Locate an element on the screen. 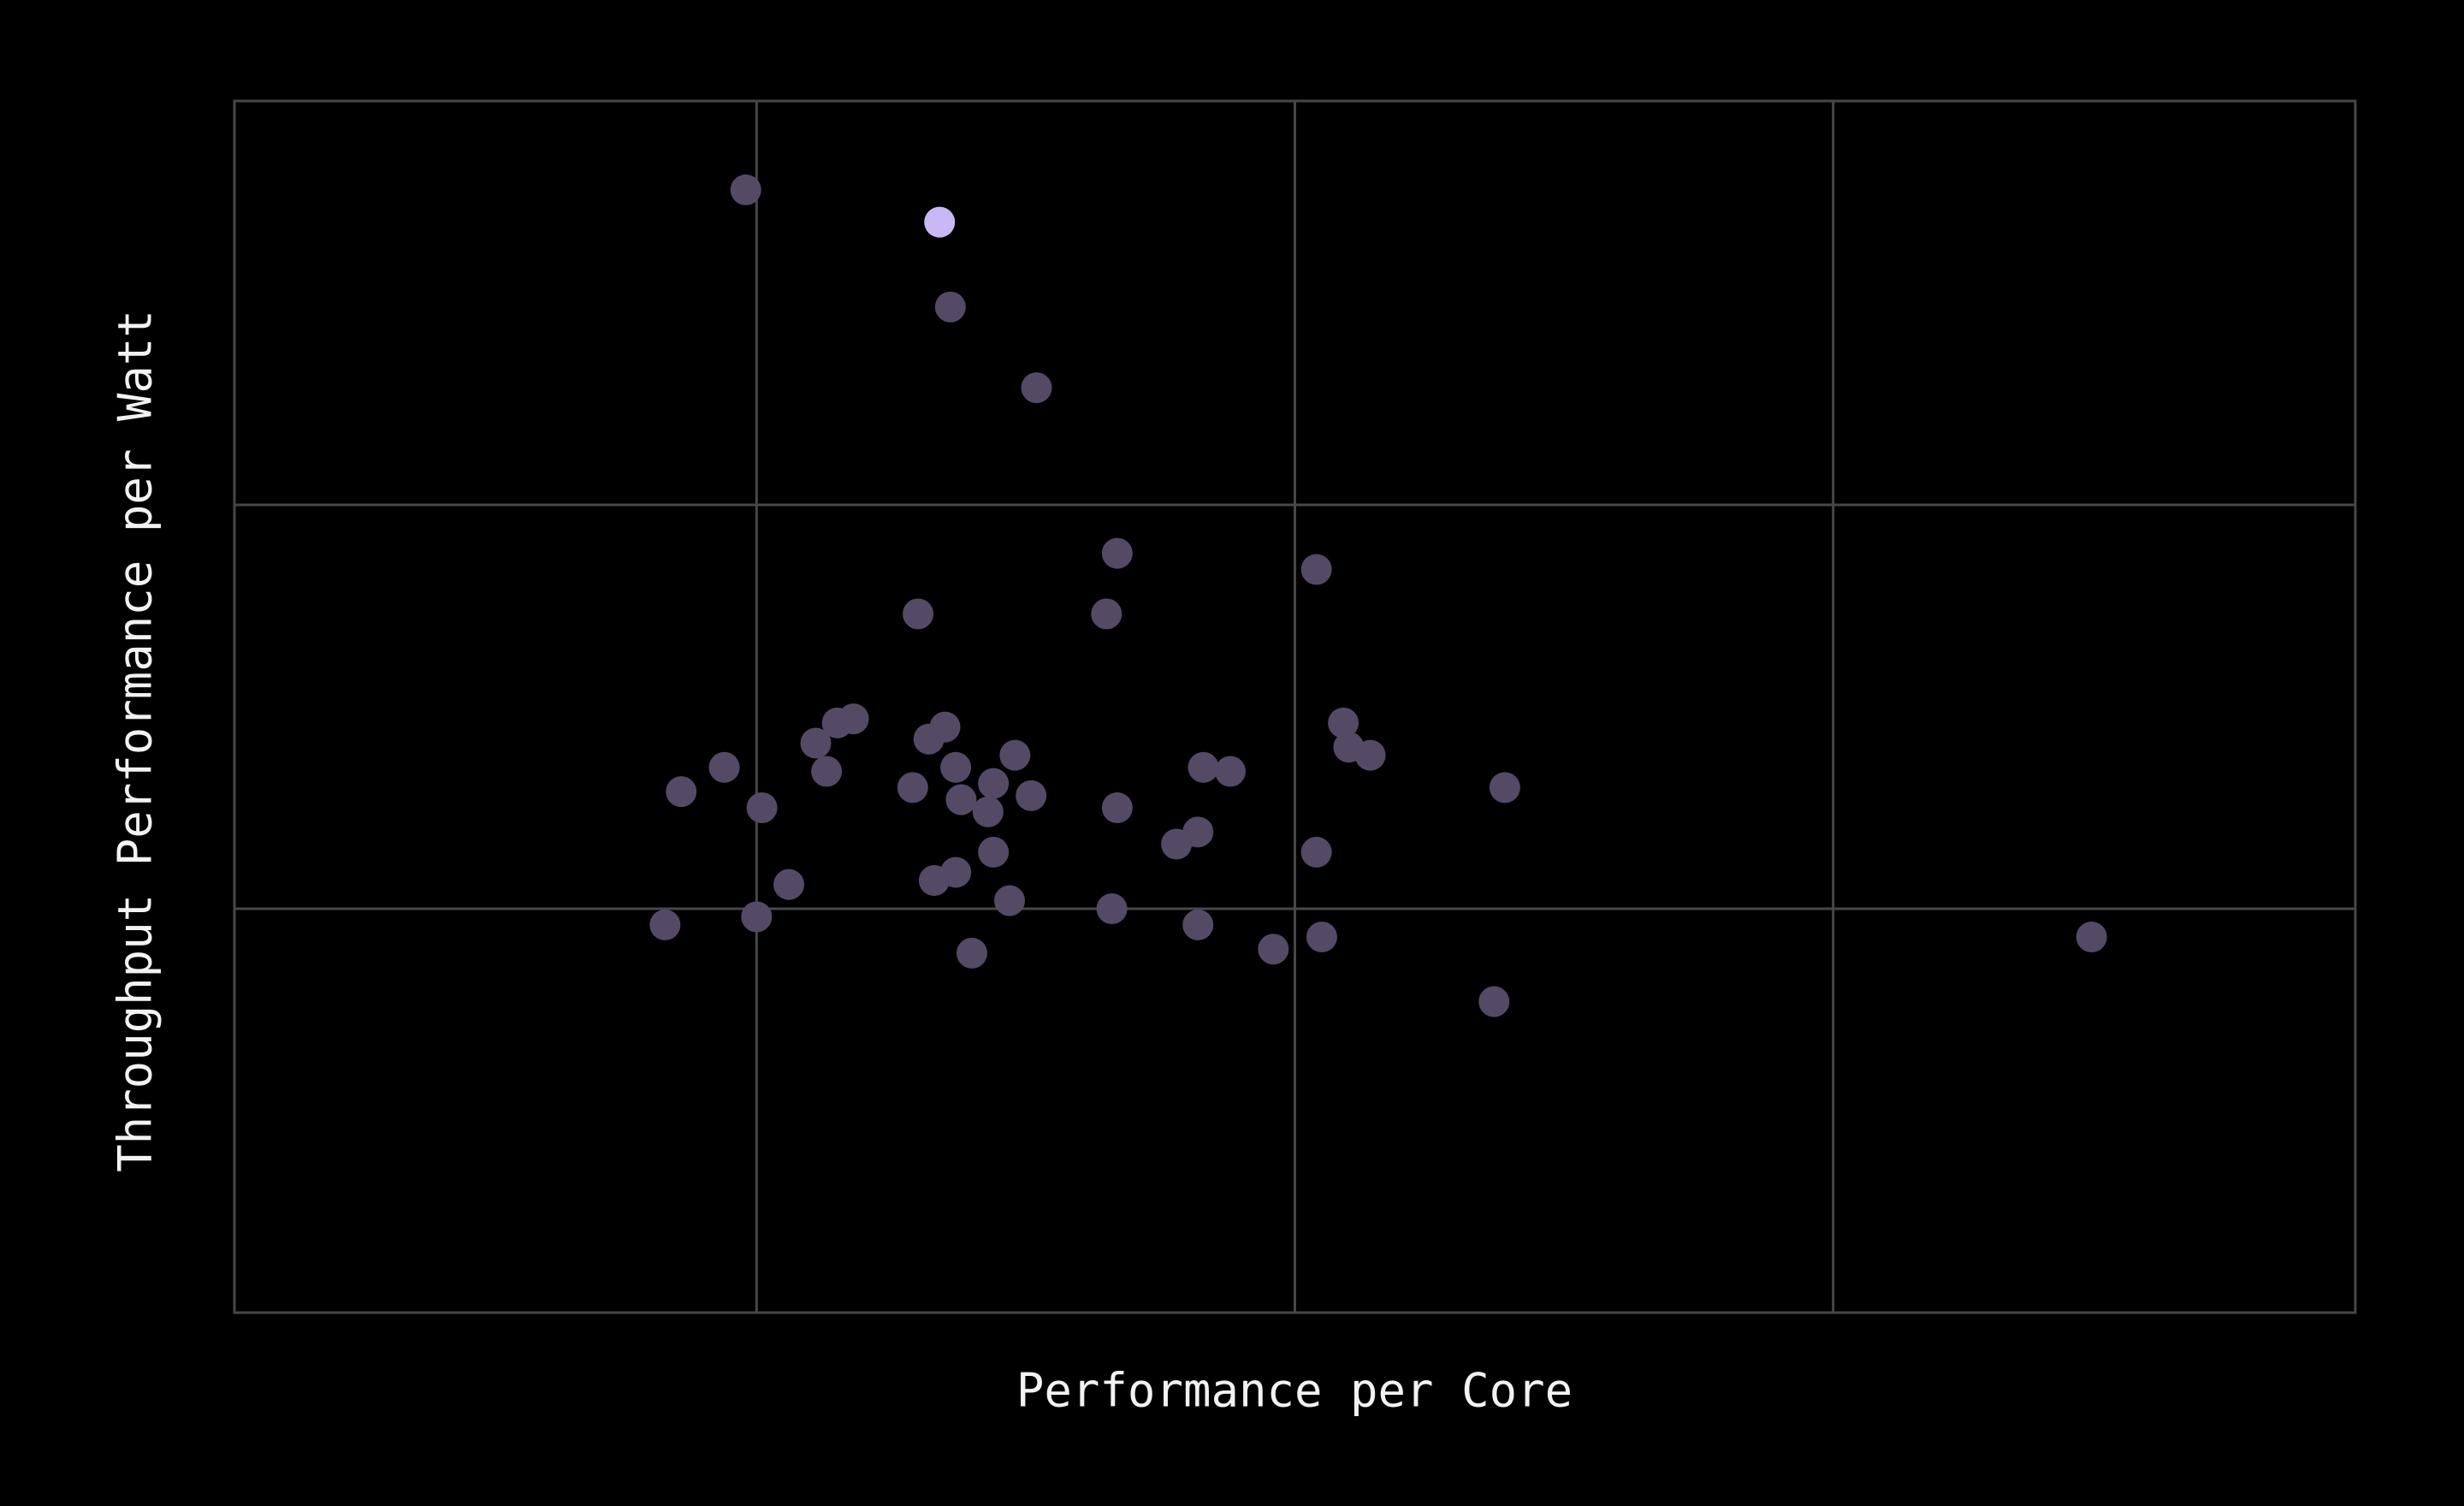 Image resolution: width=2464 pixels, height=1506 pixels. x-axis-label: Performance per Core is located at coordinates (1294, 1391).